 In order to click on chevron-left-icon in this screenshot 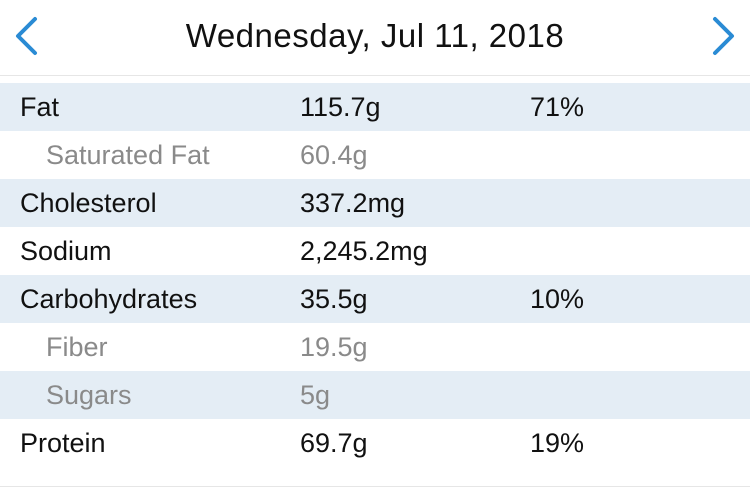, I will do `click(26, 36)`.